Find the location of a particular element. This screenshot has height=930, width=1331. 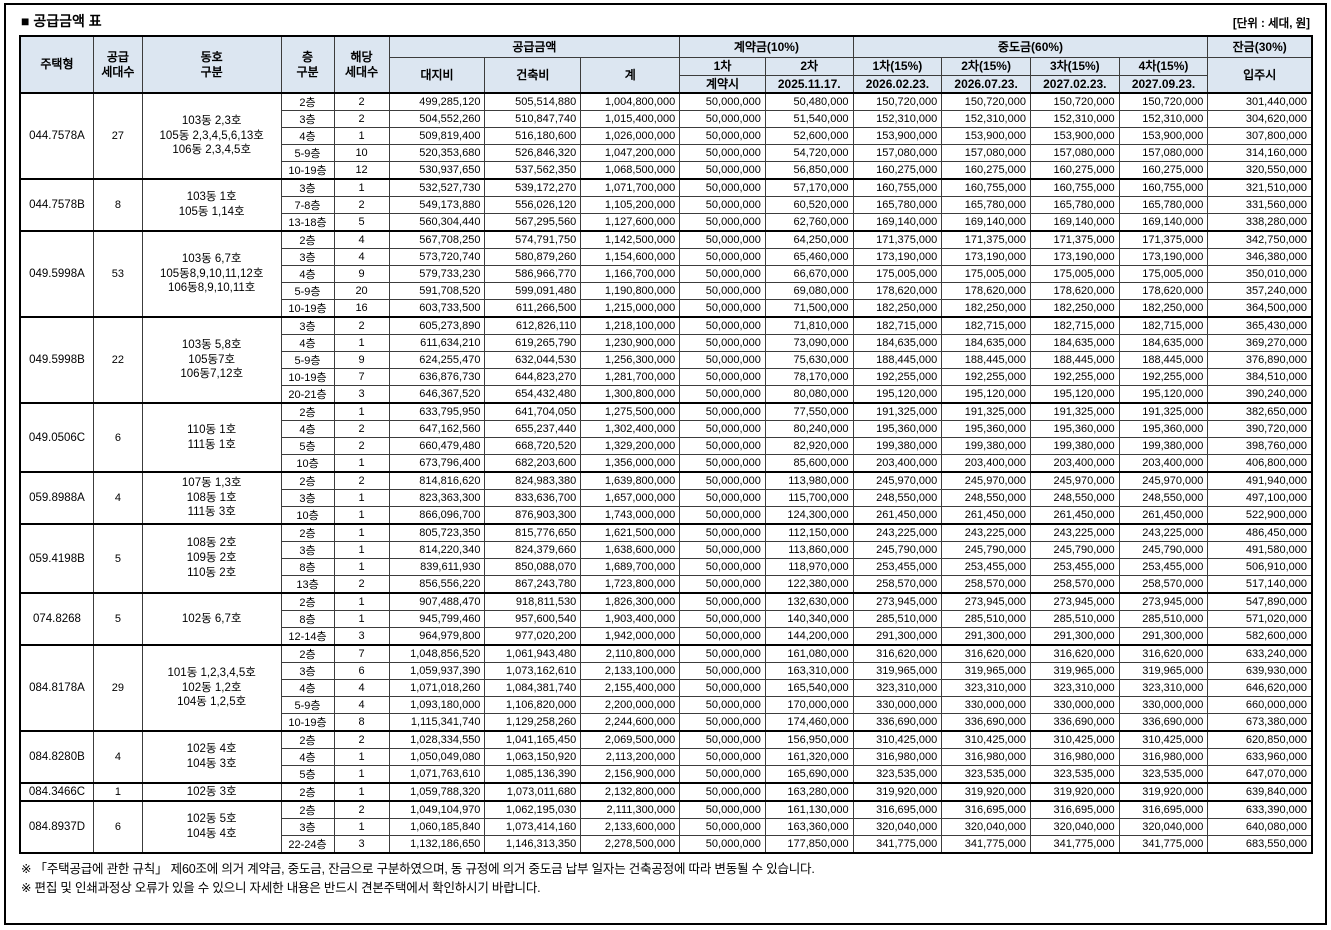

total-cell: 1,639,800,000 is located at coordinates (630, 480).